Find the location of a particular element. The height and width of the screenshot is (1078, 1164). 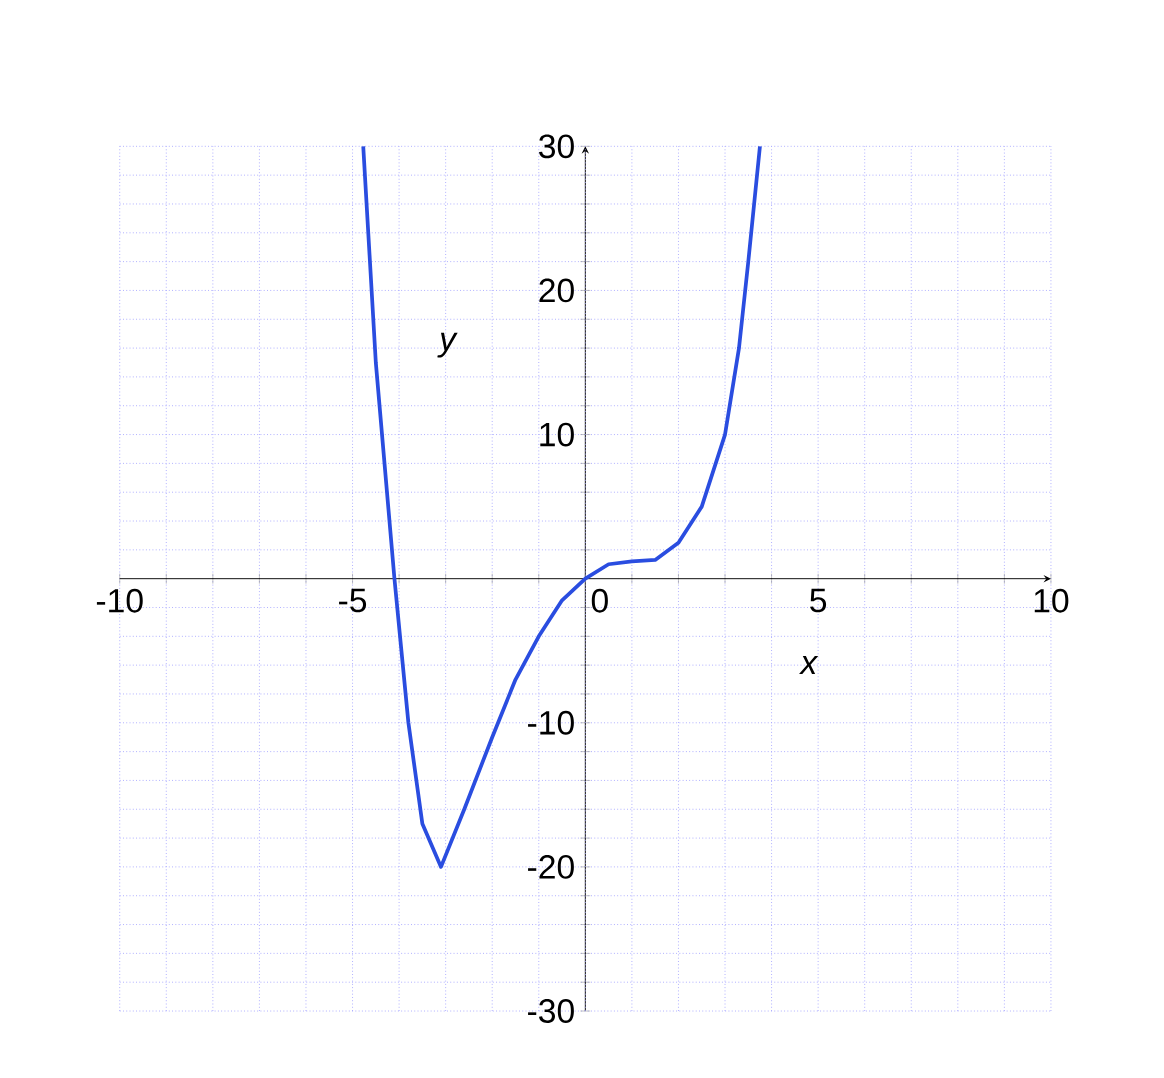

y-tick-label: 30 is located at coordinates (556, 146).